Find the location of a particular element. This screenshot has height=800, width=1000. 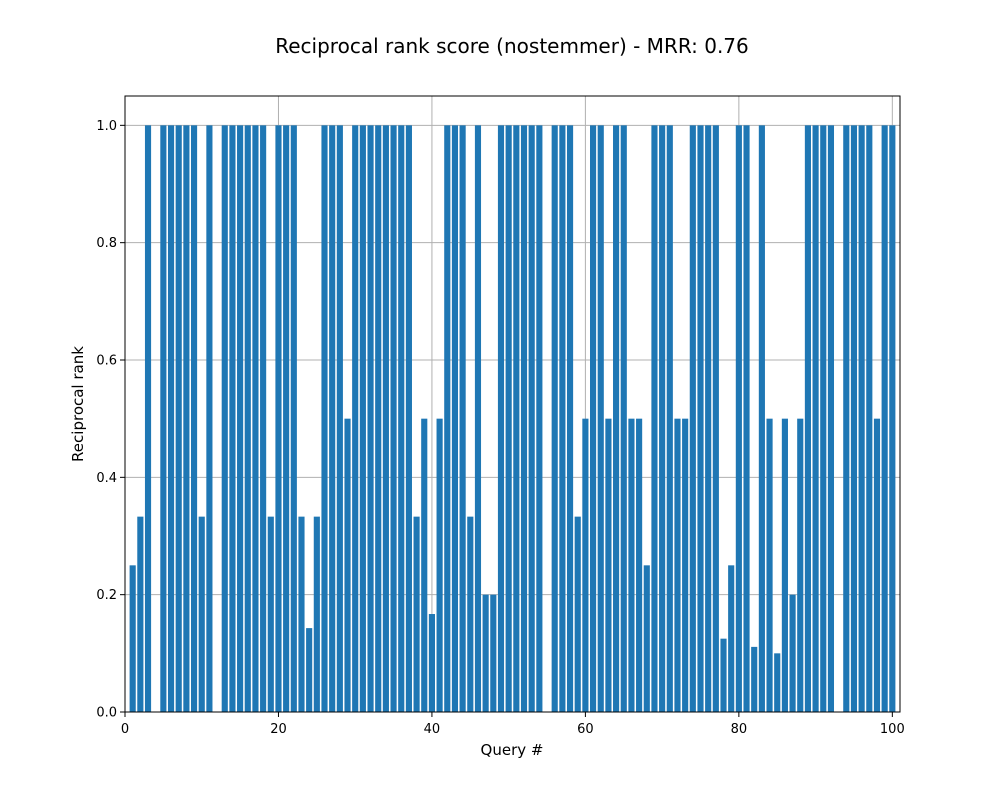

x-tick-label: 60 is located at coordinates (585, 729).